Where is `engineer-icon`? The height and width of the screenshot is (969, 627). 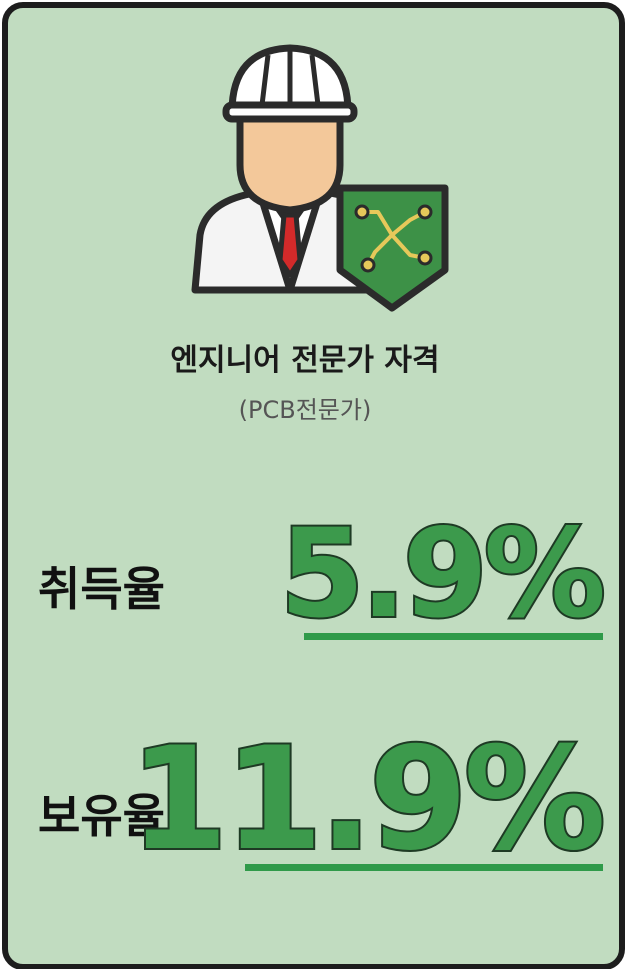 engineer-icon is located at coordinates (320, 178).